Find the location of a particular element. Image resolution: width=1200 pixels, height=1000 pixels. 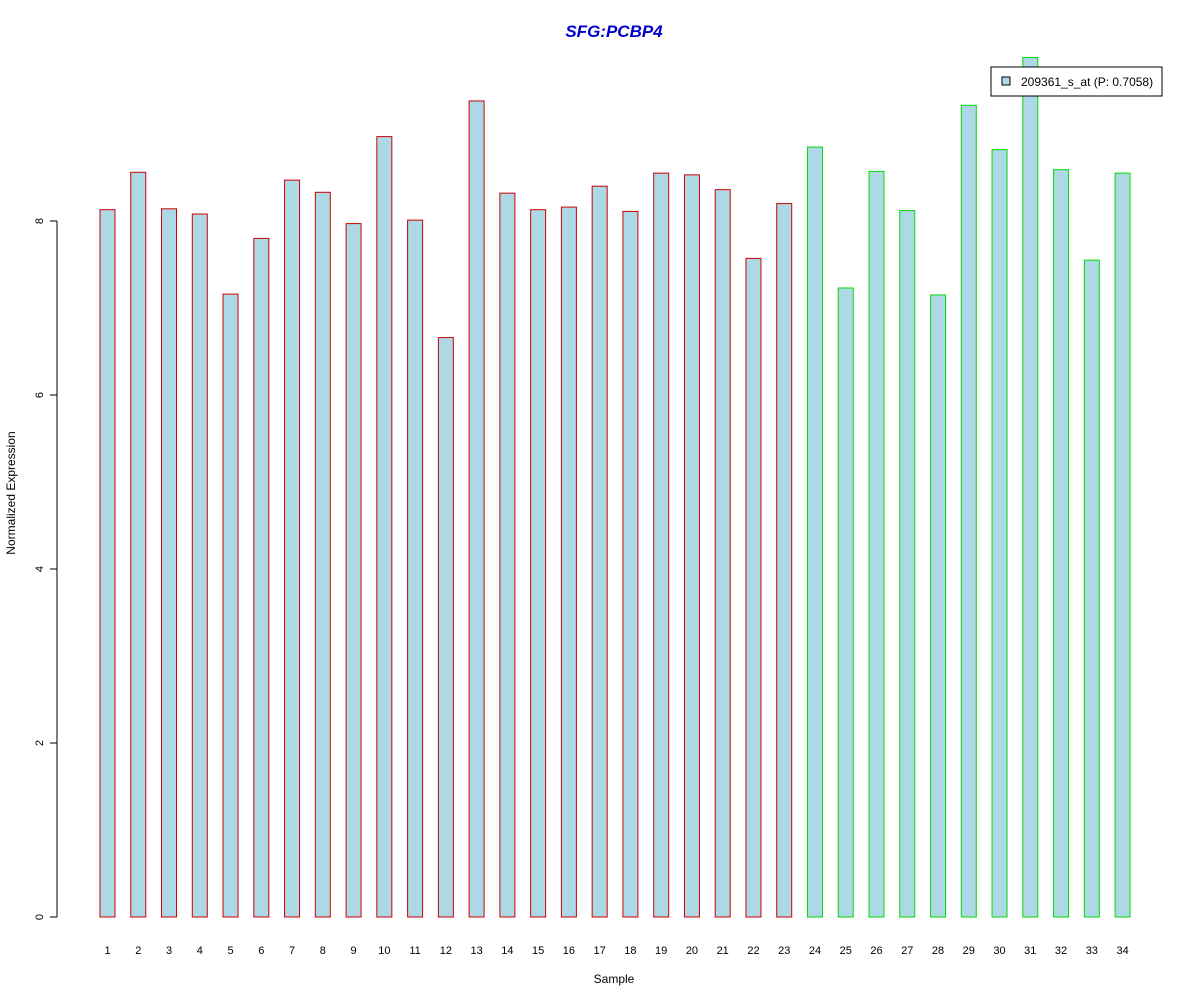

x-tick-label: 14 is located at coordinates (507, 951).